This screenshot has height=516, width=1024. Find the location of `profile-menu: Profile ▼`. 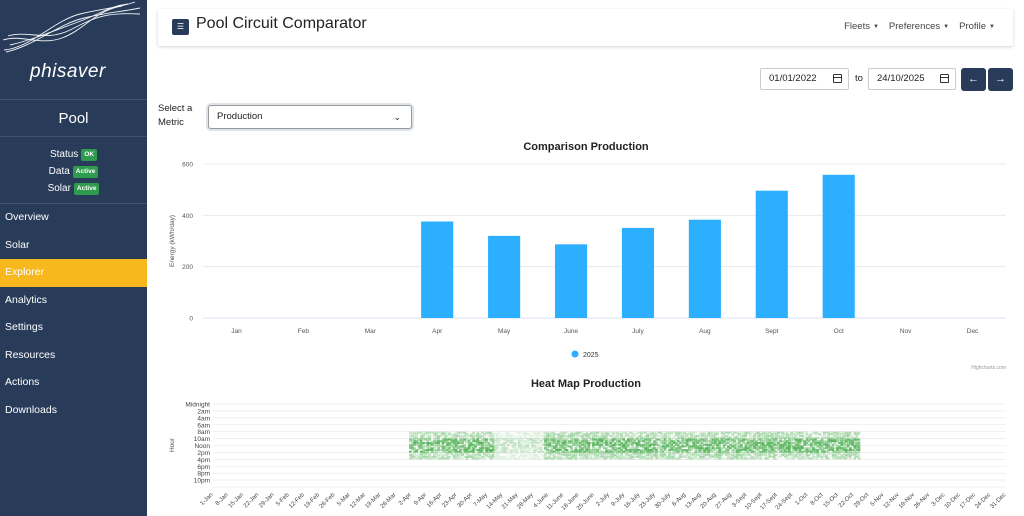

profile-menu: Profile ▼ is located at coordinates (977, 26).